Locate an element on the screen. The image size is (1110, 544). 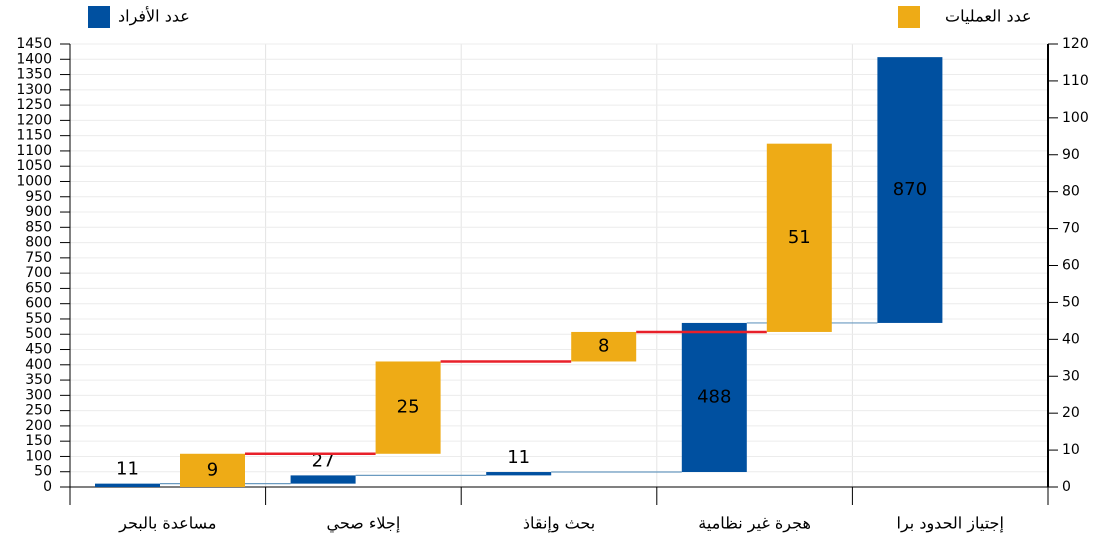
y-tick-label: 700 is located at coordinates (38, 273).